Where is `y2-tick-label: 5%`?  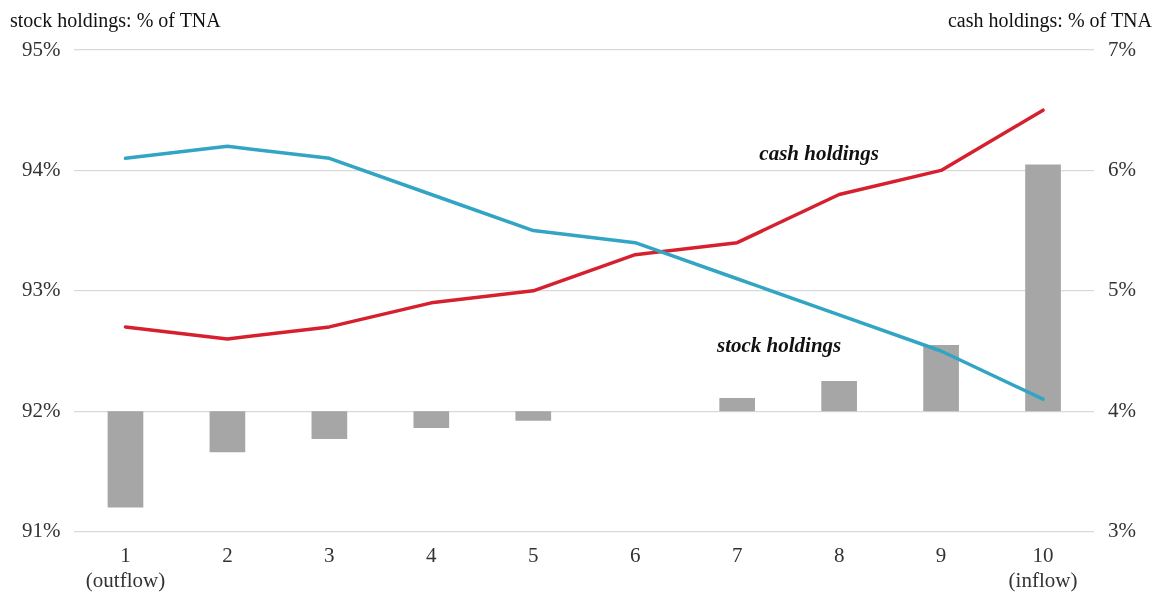
y2-tick-label: 5% is located at coordinates (1122, 289).